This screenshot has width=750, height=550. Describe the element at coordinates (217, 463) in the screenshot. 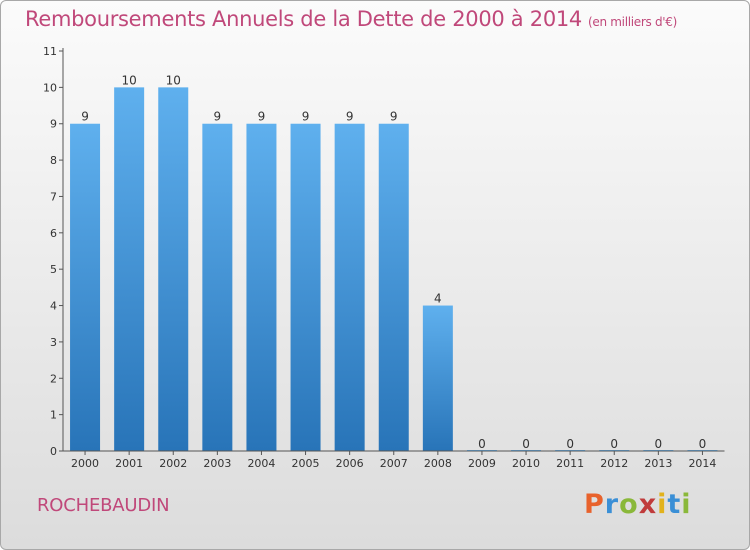

I see `x-tick-label-2003: 2003` at that location.